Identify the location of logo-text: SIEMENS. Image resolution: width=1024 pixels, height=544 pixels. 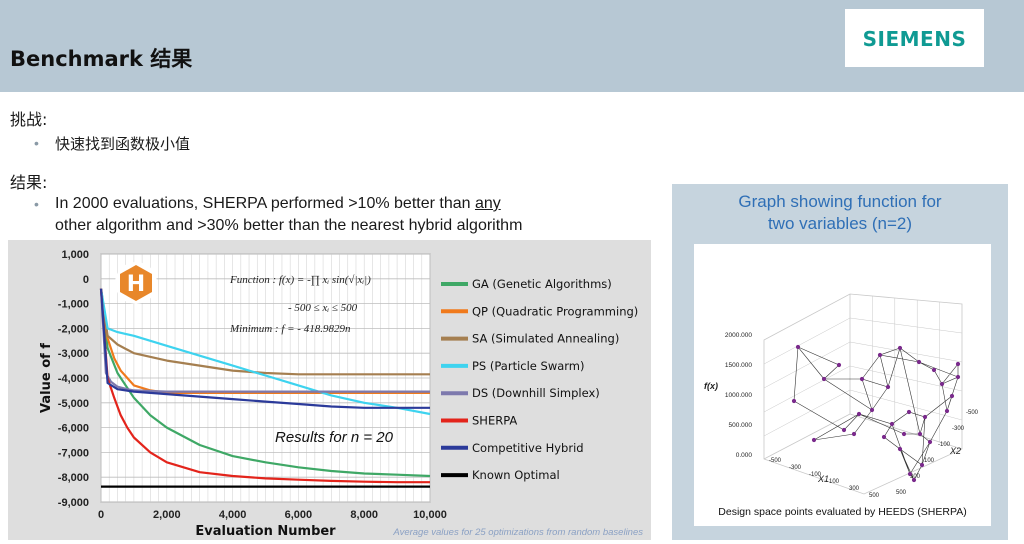
(914, 39).